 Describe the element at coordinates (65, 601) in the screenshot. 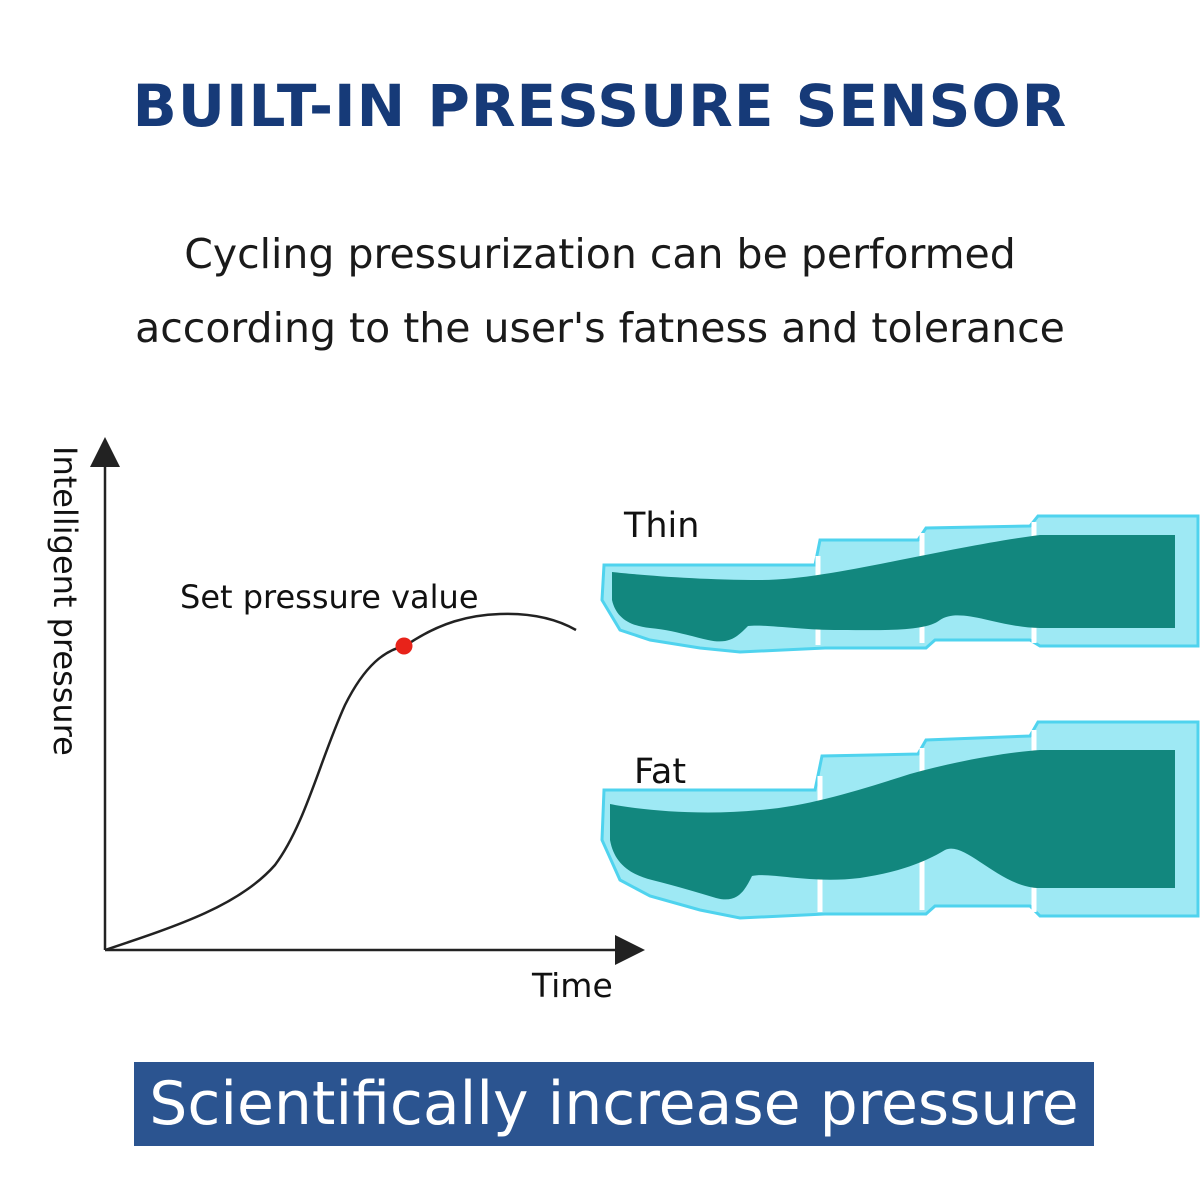

I see `y-axis-label: Intelligent pressure` at that location.